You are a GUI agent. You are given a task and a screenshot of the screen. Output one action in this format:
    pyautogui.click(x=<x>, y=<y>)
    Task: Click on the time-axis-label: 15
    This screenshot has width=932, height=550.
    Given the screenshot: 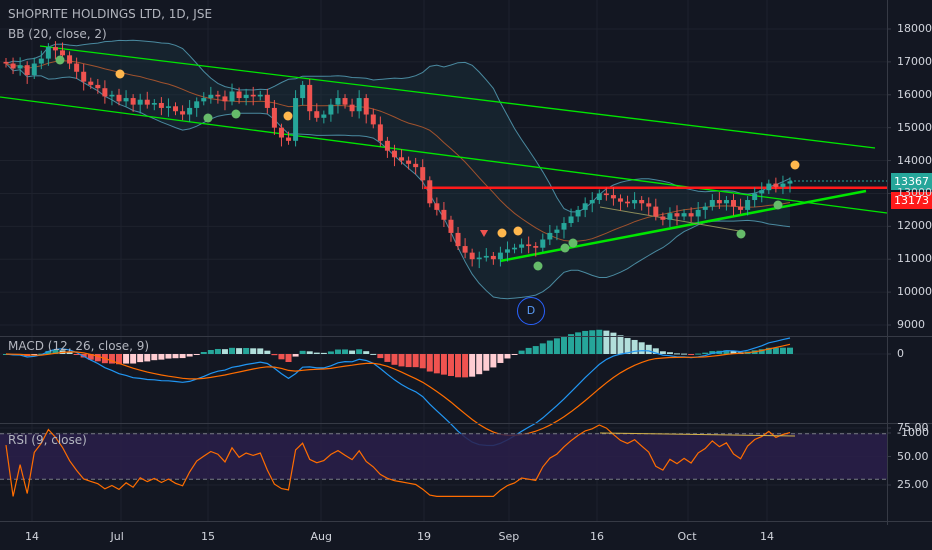 What is the action you would take?
    pyautogui.click(x=208, y=536)
    